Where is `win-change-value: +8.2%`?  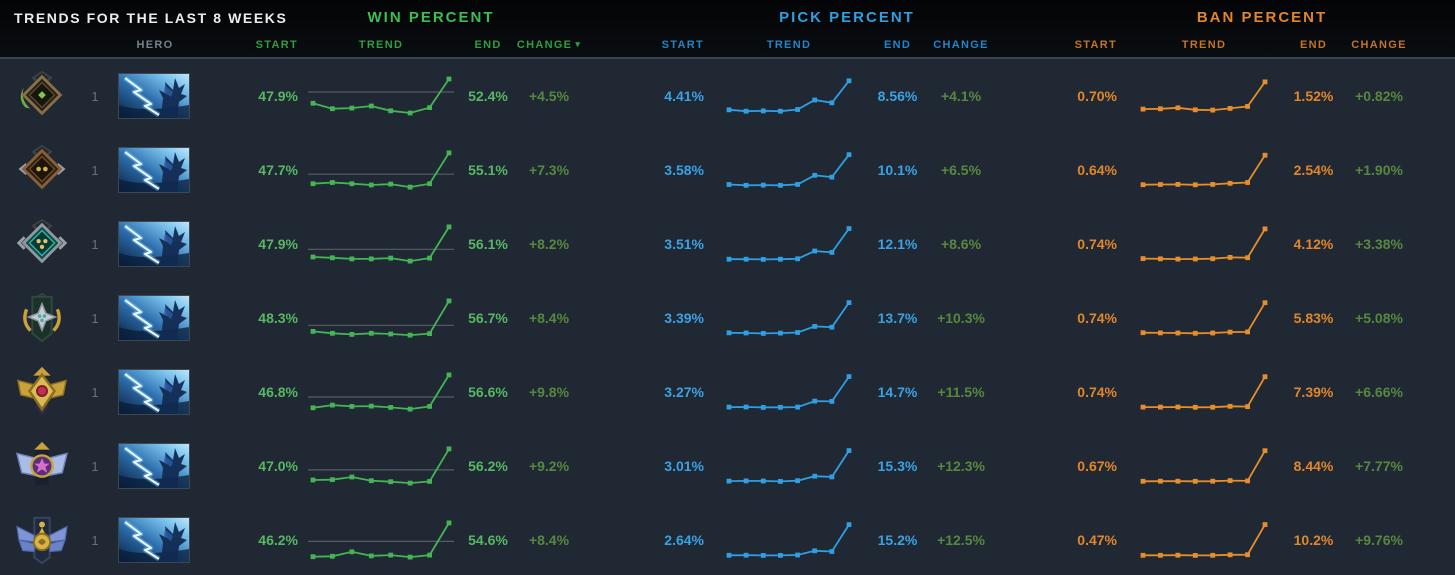 win-change-value: +8.2% is located at coordinates (549, 244).